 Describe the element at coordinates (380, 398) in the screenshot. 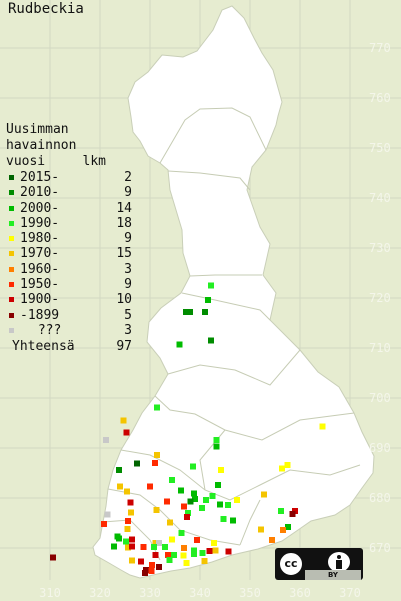

I see `y-tick-label: 700` at that location.